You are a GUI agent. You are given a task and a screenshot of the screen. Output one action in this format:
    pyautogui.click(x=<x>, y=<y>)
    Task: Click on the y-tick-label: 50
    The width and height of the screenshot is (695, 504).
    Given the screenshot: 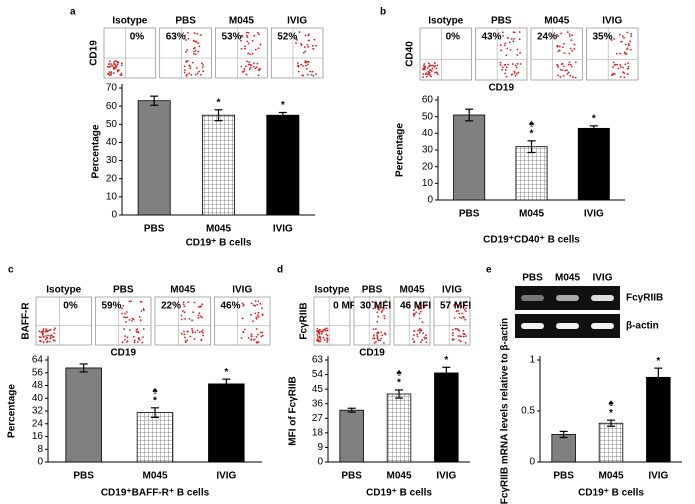 What is the action you would take?
    pyautogui.click(x=112, y=124)
    